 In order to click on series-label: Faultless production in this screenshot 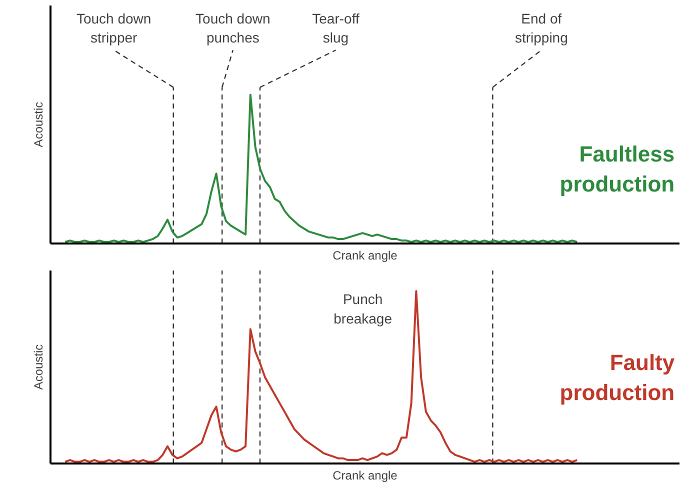, I will do `click(617, 169)`.